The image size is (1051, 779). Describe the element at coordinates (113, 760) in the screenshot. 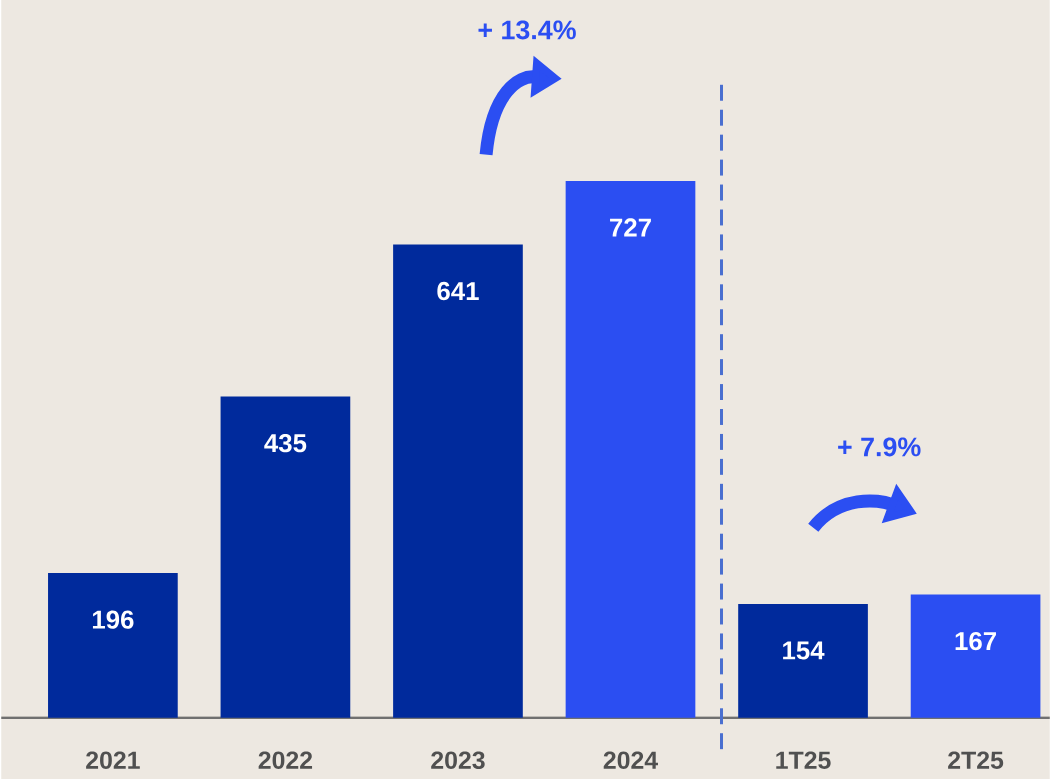

I see `x-tick-label: 2021` at that location.